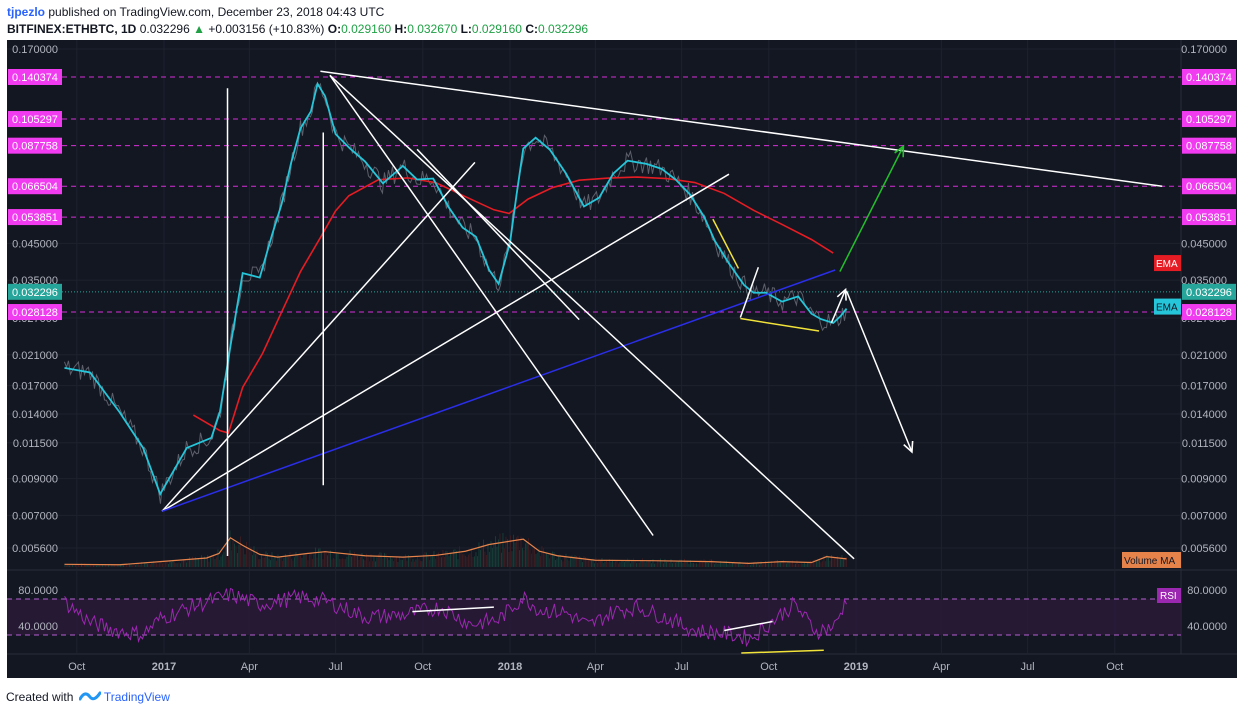 Image resolution: width=1243 pixels, height=715 pixels. I want to click on y-tick-label-left: 0.045000, so click(35, 244).